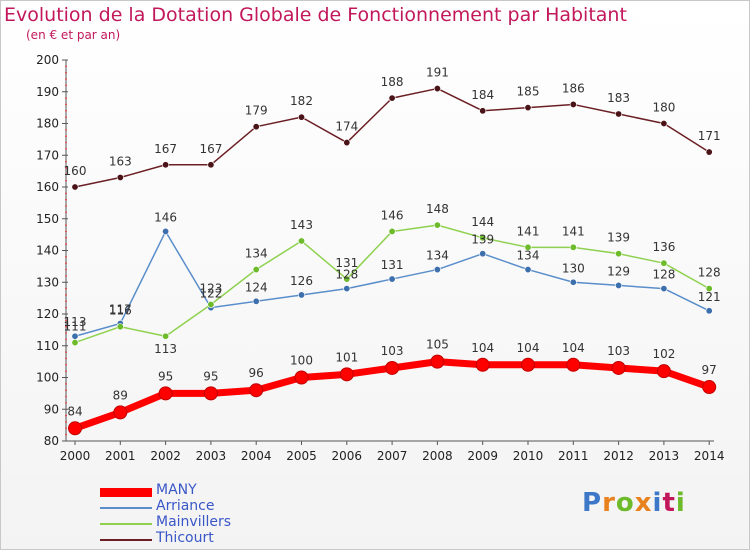 Image resolution: width=750 pixels, height=550 pixels. I want to click on x-tick-label: 2002, so click(165, 456).